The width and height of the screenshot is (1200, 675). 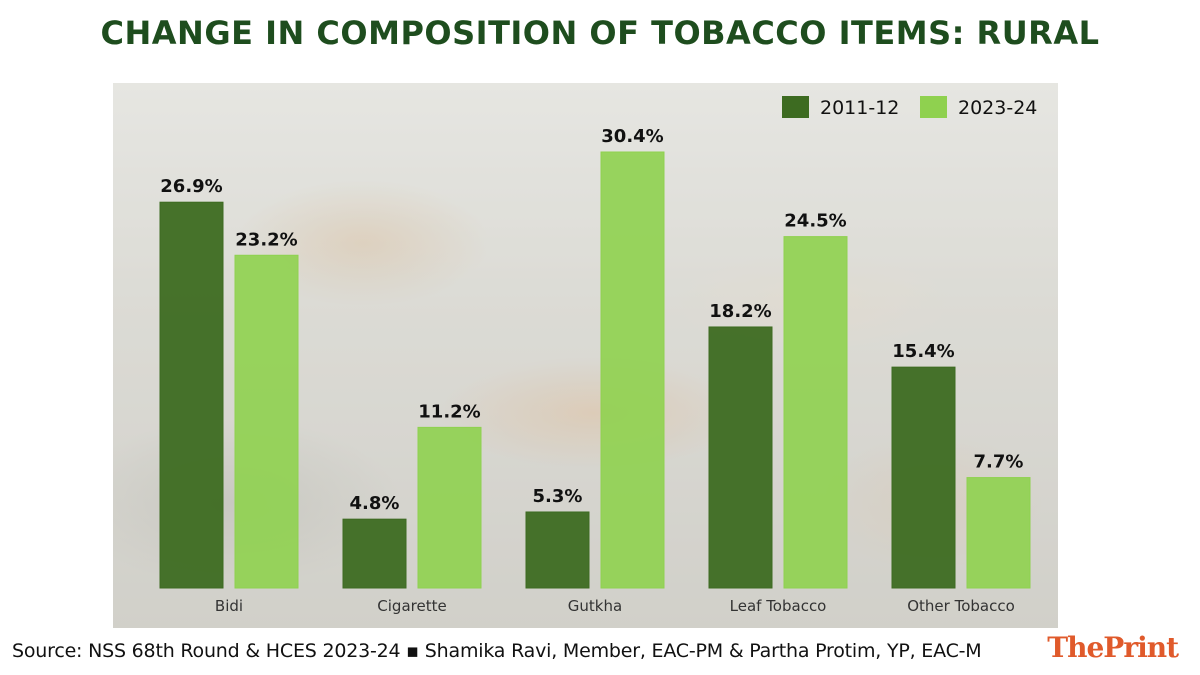 I want to click on data-label: 23.2%, so click(x=266, y=239).